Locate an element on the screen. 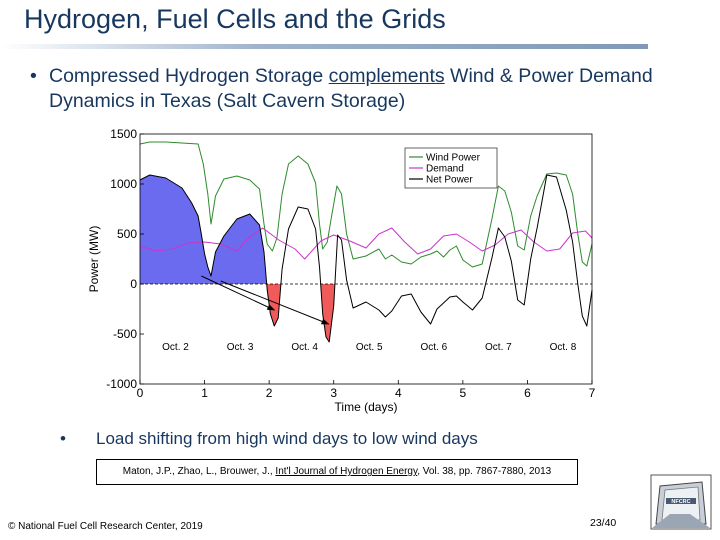 This screenshot has width=720, height=540. x-axis-label: Time (days) is located at coordinates (366, 407).